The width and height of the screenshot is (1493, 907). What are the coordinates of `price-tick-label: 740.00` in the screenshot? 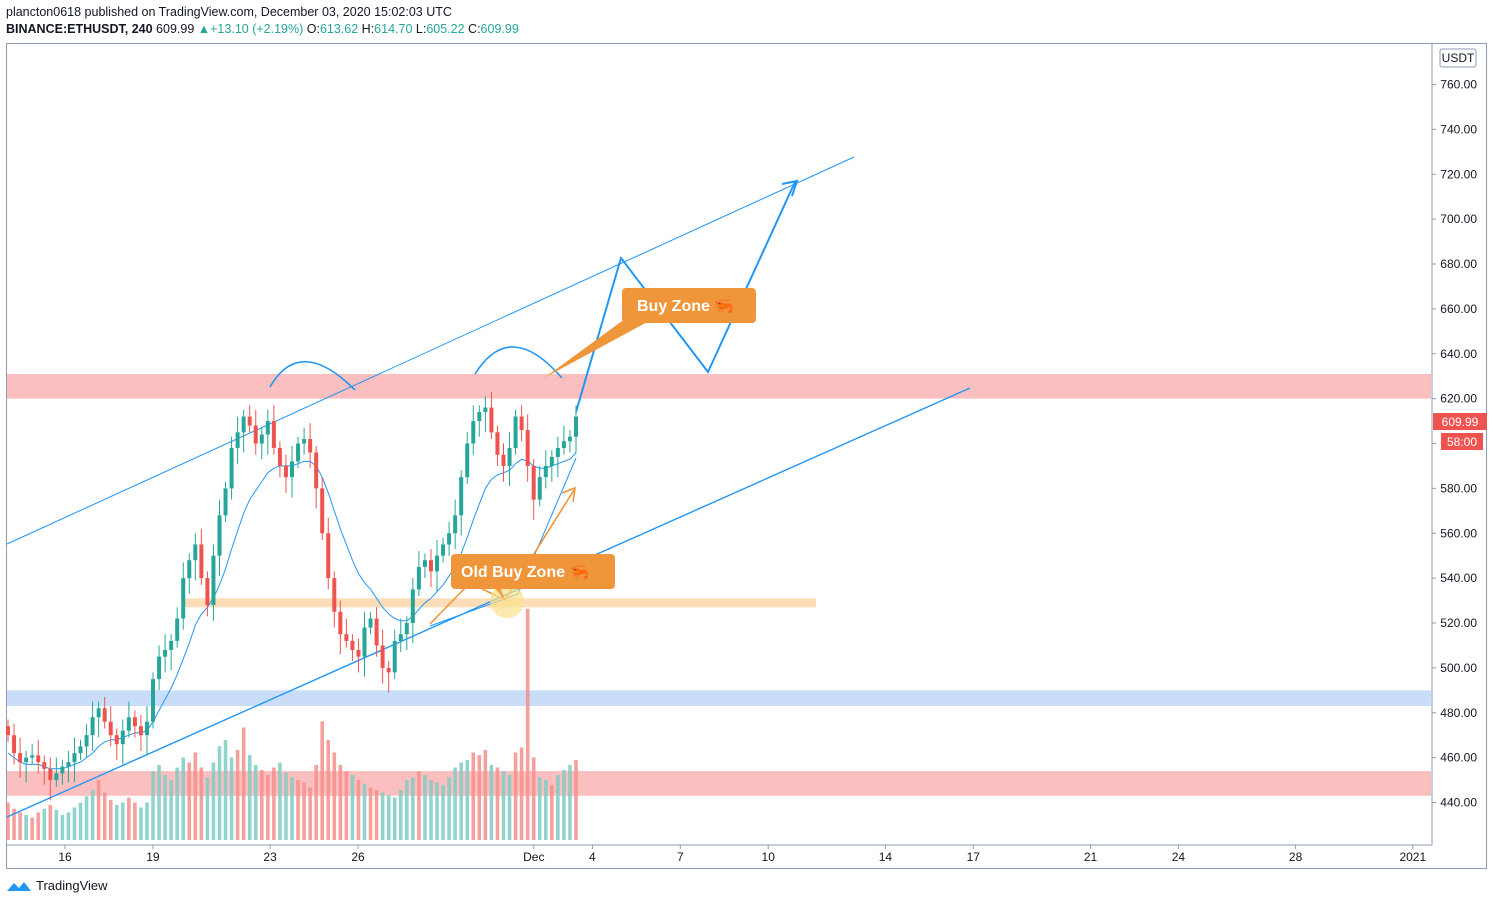 It's located at (1458, 129).